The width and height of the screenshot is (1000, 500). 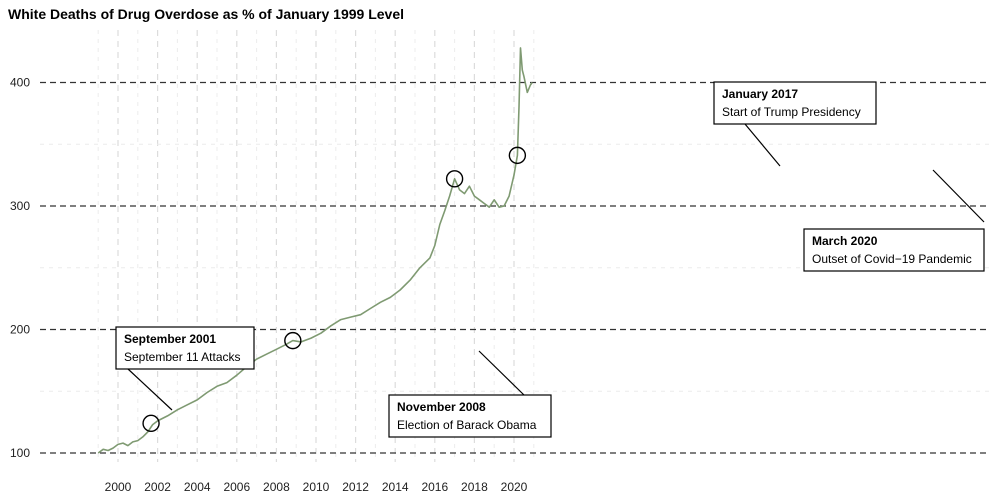 What do you see at coordinates (20, 453) in the screenshot?
I see `y-tick-label: 100` at bounding box center [20, 453].